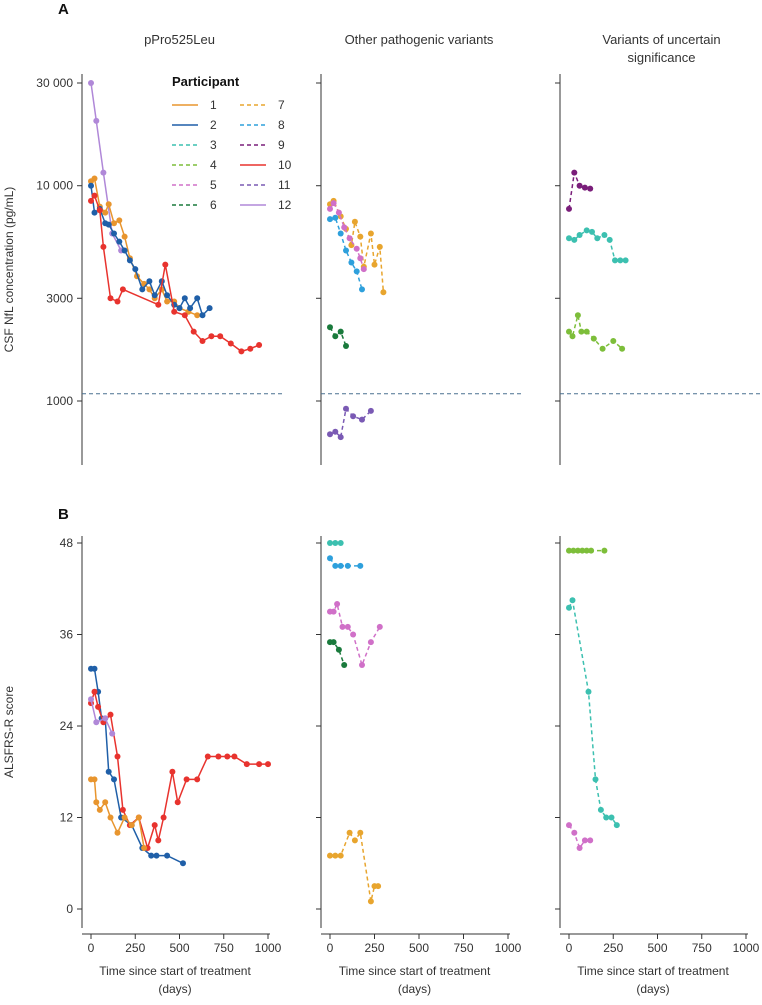 This screenshot has width=762, height=1005. What do you see at coordinates (285, 165) in the screenshot?
I see `legend-label-participant-10: 10` at bounding box center [285, 165].